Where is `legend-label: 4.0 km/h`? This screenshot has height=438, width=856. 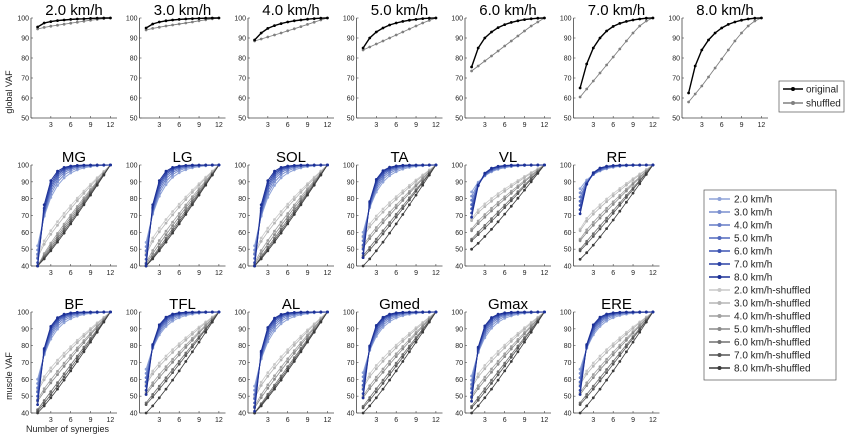
legend-label: 4.0 km/h is located at coordinates (753, 226).